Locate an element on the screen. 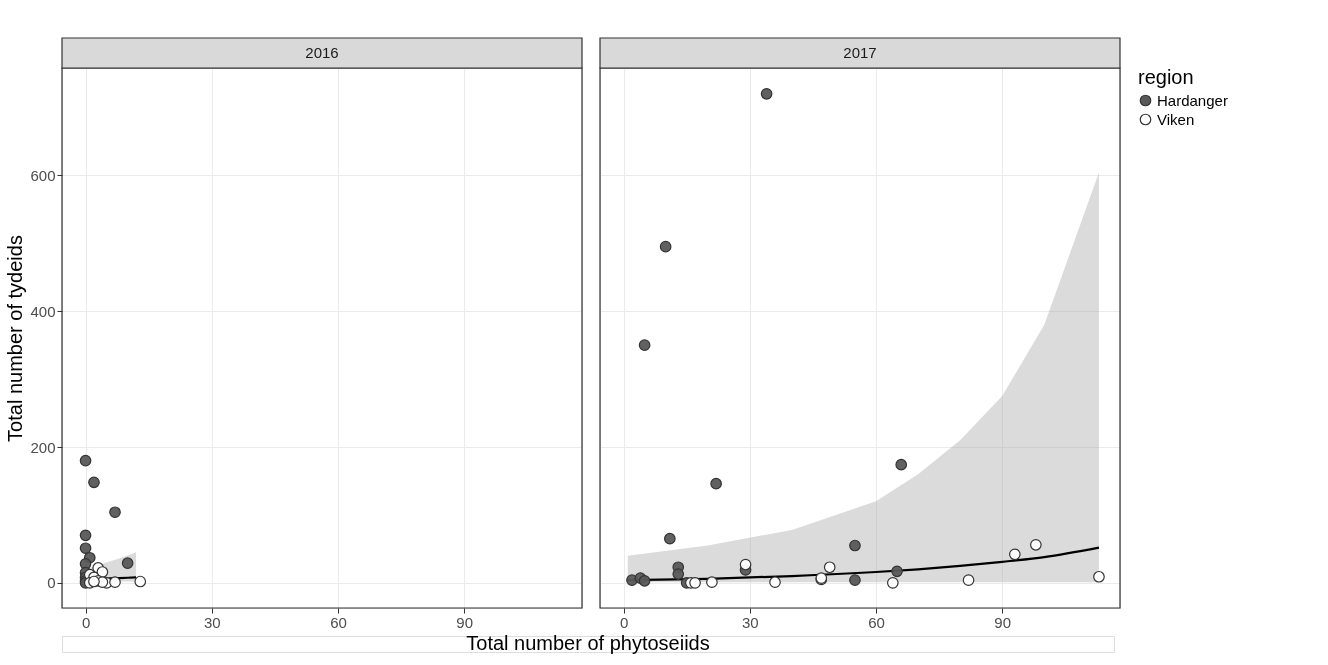 This screenshot has height=665, width=1328. chart-title: 2017 is located at coordinates (860, 52).